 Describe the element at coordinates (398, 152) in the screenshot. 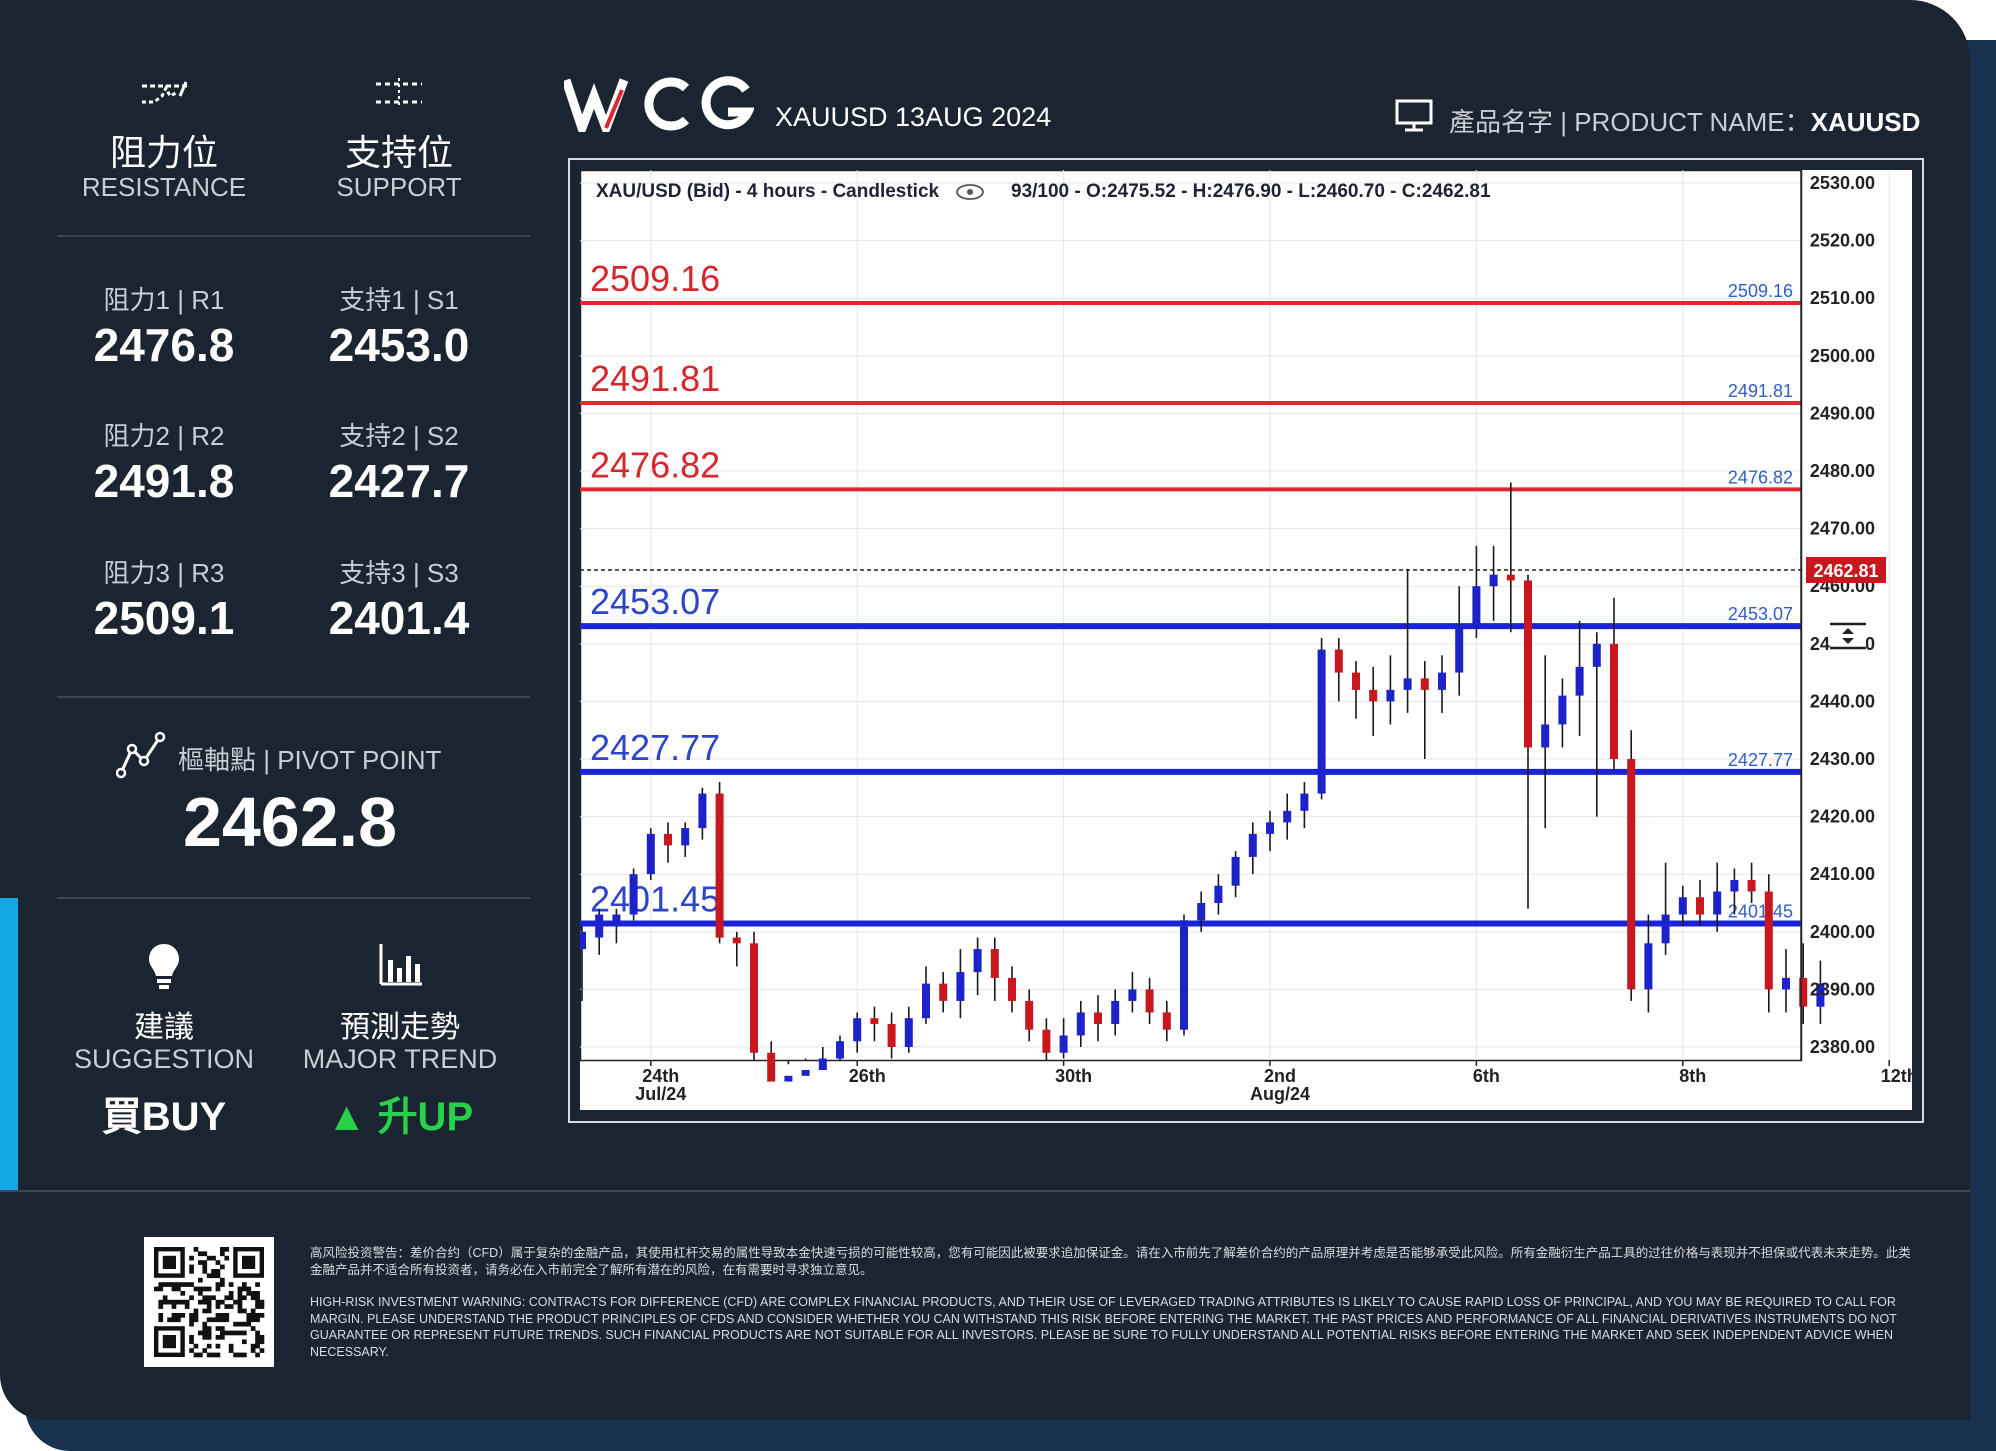

I see `support-title-zh: 支持位` at that location.